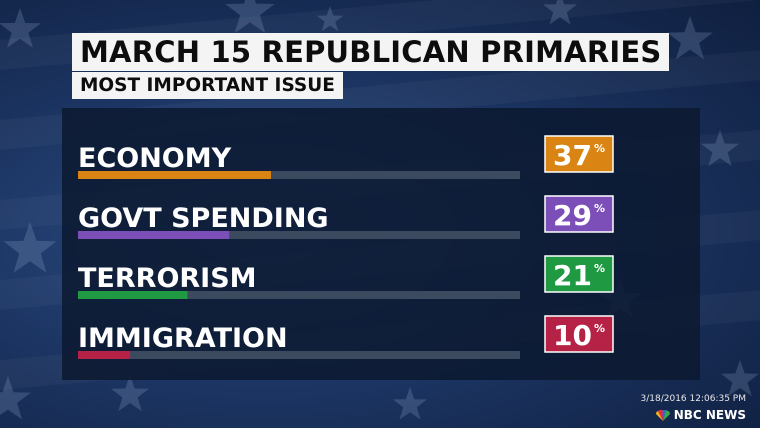  Describe the element at coordinates (155, 158) in the screenshot. I see `category-label: ECONOMY` at that location.